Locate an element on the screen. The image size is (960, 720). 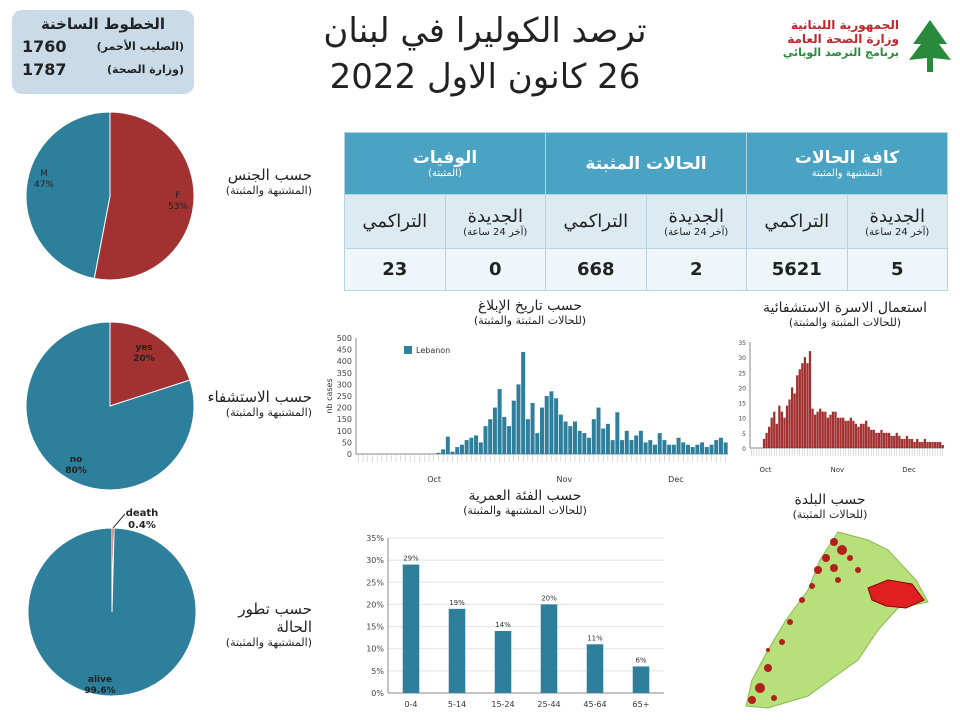
label-sub: (للحالات المشتبهة والمثبتة) is located at coordinates (525, 510).